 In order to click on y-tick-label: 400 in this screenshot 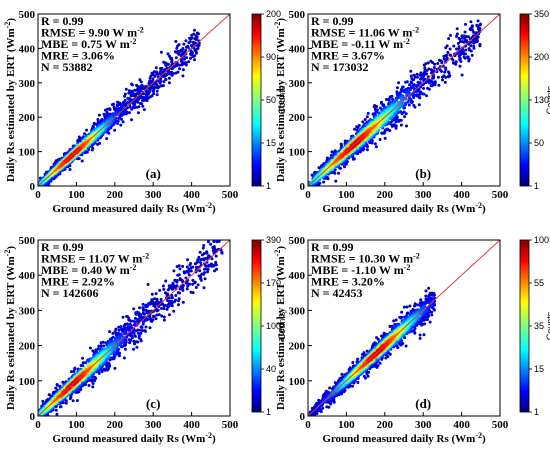, I will do `click(27, 49)`.